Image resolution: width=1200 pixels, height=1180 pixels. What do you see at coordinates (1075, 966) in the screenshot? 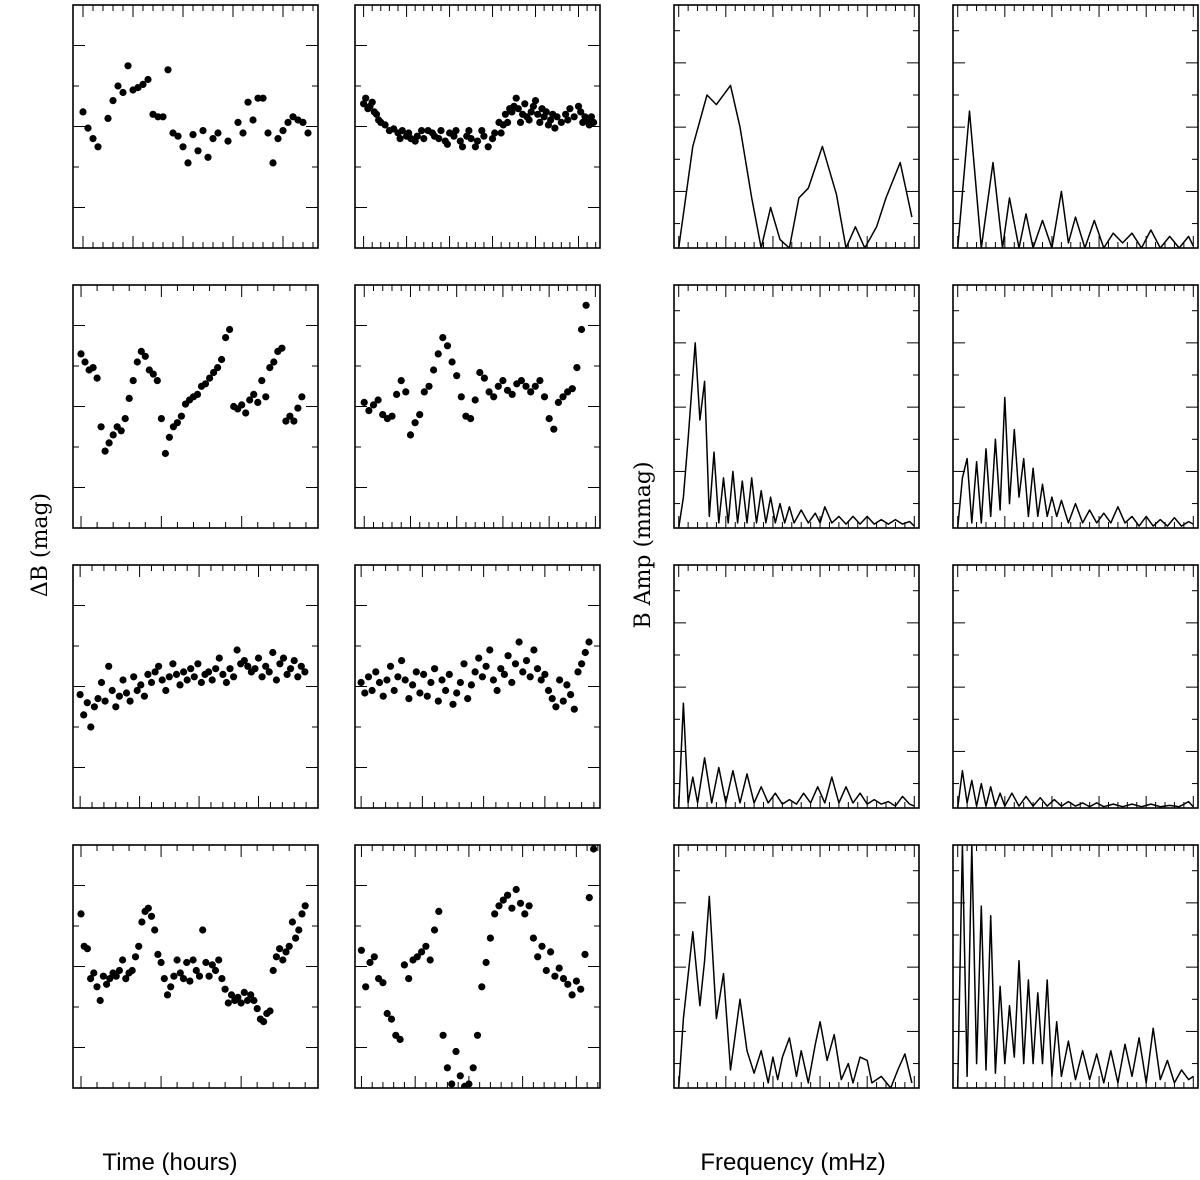
I see `panel-hd1486-jd4401` at bounding box center [1075, 966].